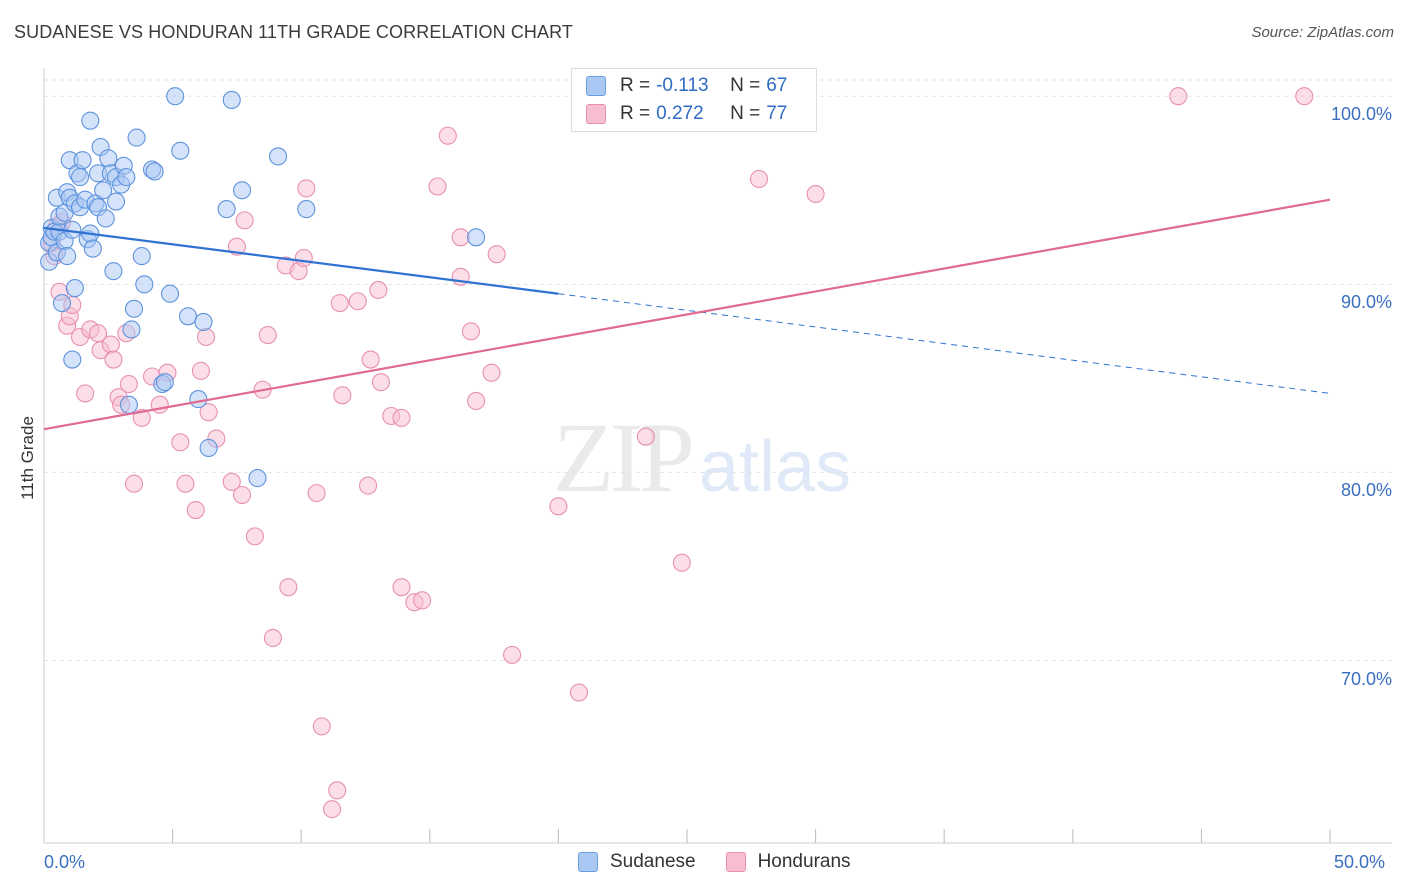  I want to click on sudanese-n-value: 67, so click(777, 85).